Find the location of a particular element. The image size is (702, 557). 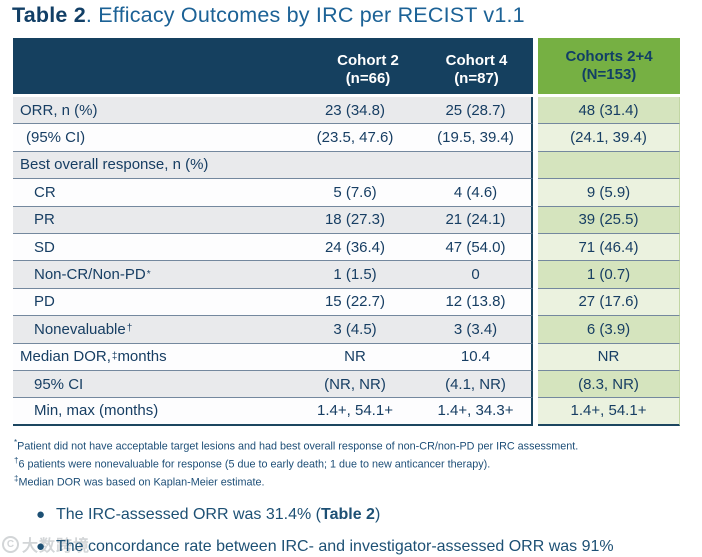

row-label-text: Best overall response, n (%) is located at coordinates (114, 165).